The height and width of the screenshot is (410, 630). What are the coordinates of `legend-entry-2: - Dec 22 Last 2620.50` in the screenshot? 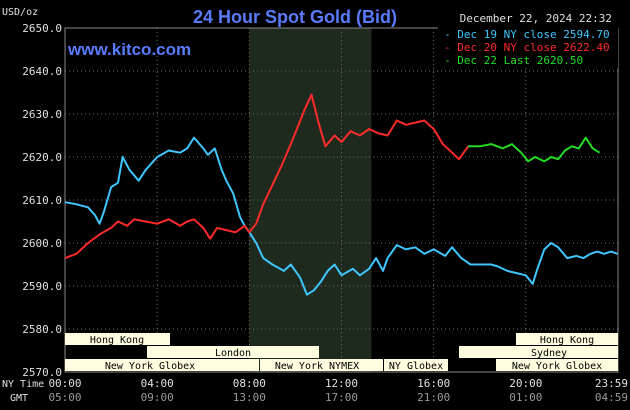 It's located at (513, 60).